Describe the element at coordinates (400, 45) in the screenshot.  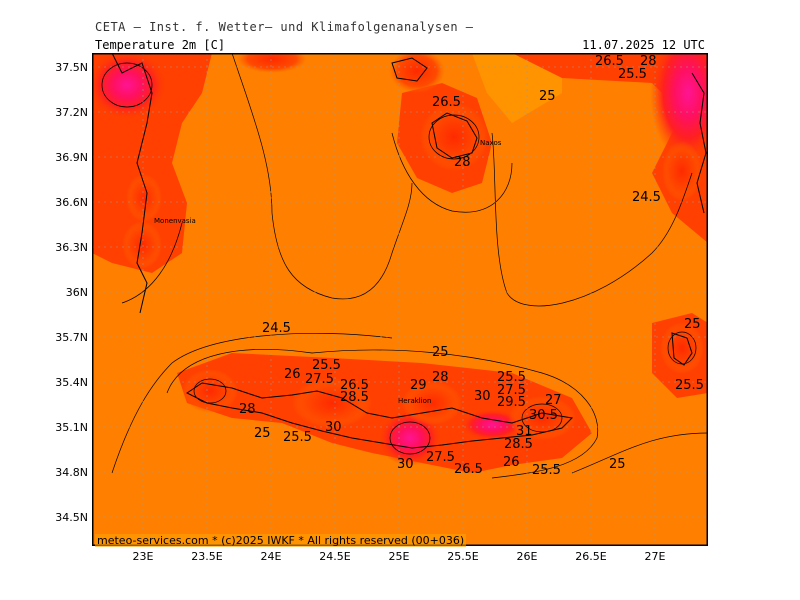
I see `subtitle-bar: Temperature 2m [C] 11.07.2025 12 UTC` at that location.